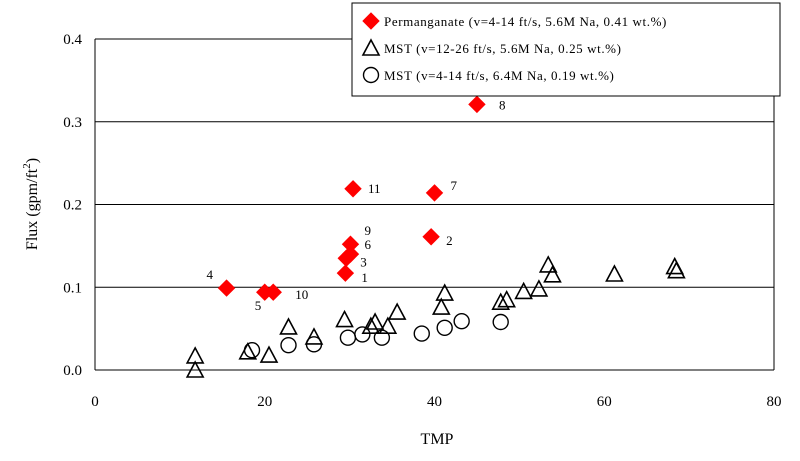  I want to click on y-tick-label: 0.3, so click(72, 123).